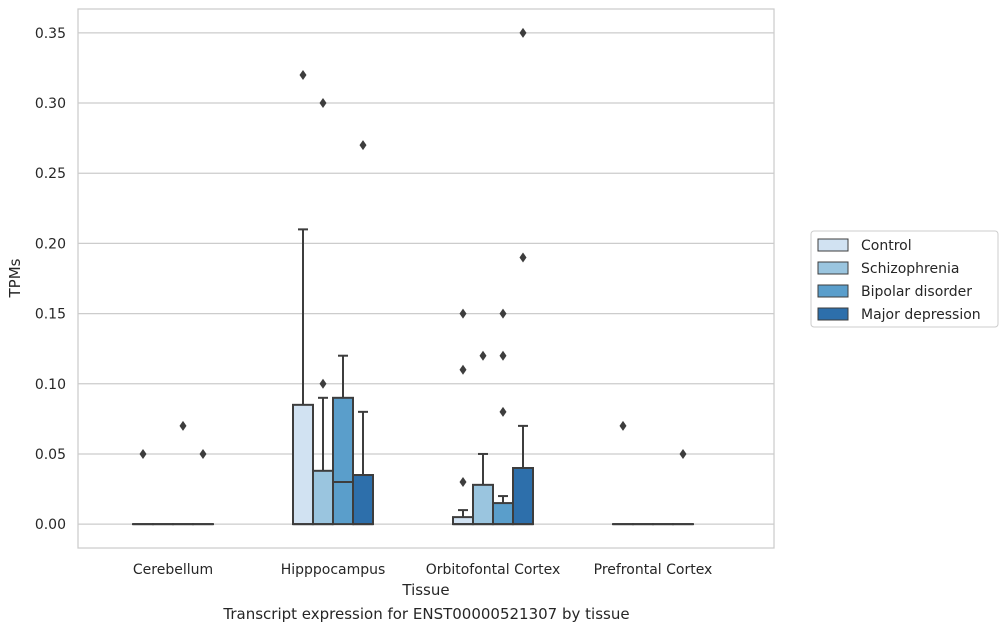 This screenshot has height=634, width=1007. What do you see at coordinates (921, 315) in the screenshot?
I see `legend-label: Major depression` at bounding box center [921, 315].